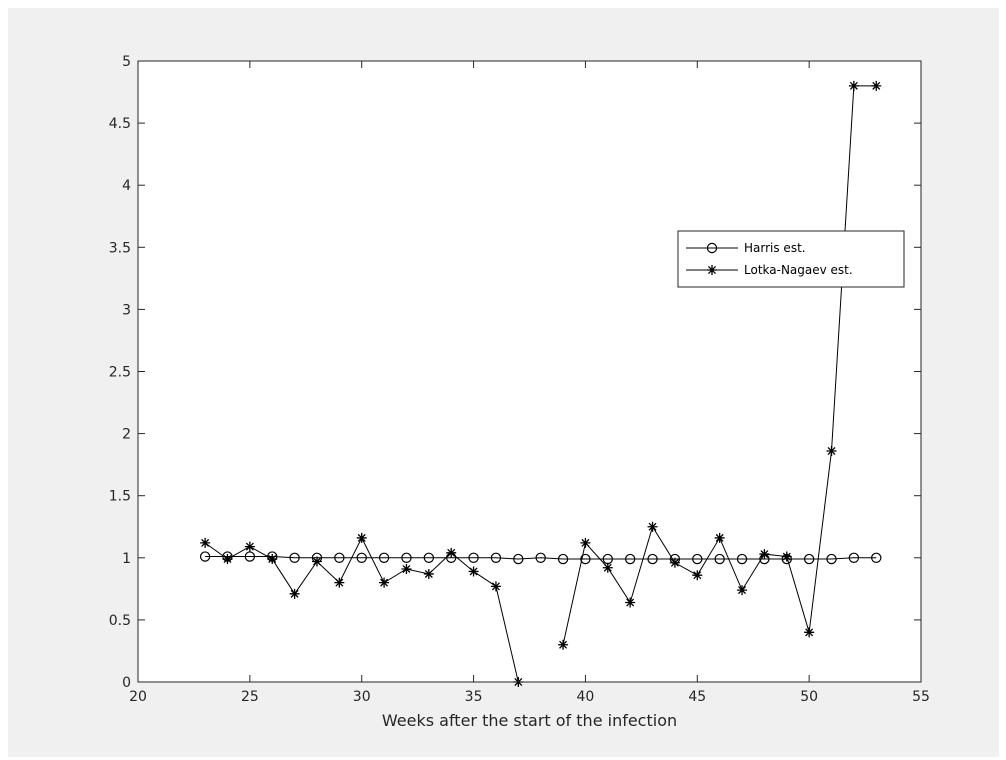 The image size is (1006, 760). Describe the element at coordinates (798, 270) in the screenshot. I see `legend-label: Lotka-Nagaev est.` at that location.